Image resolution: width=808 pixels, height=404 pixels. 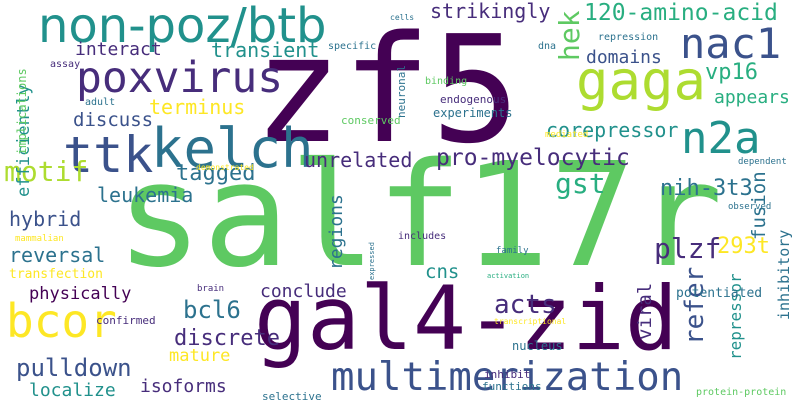 What do you see at coordinates (232, 148) in the screenshot?
I see `word-kelch: kelch` at bounding box center [232, 148].